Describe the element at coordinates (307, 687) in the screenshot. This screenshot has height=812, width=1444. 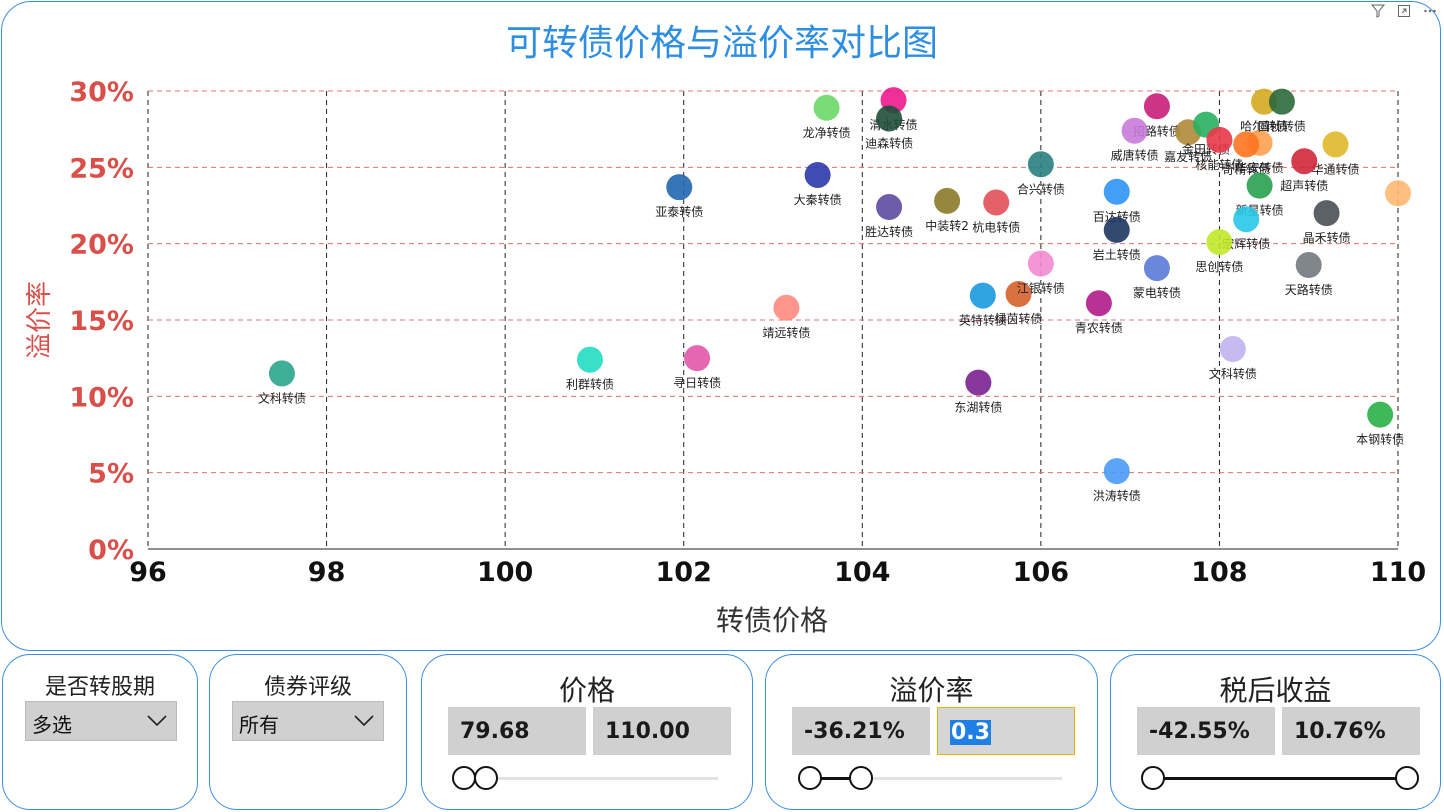
I see `slicer-title: 债券评级` at that location.